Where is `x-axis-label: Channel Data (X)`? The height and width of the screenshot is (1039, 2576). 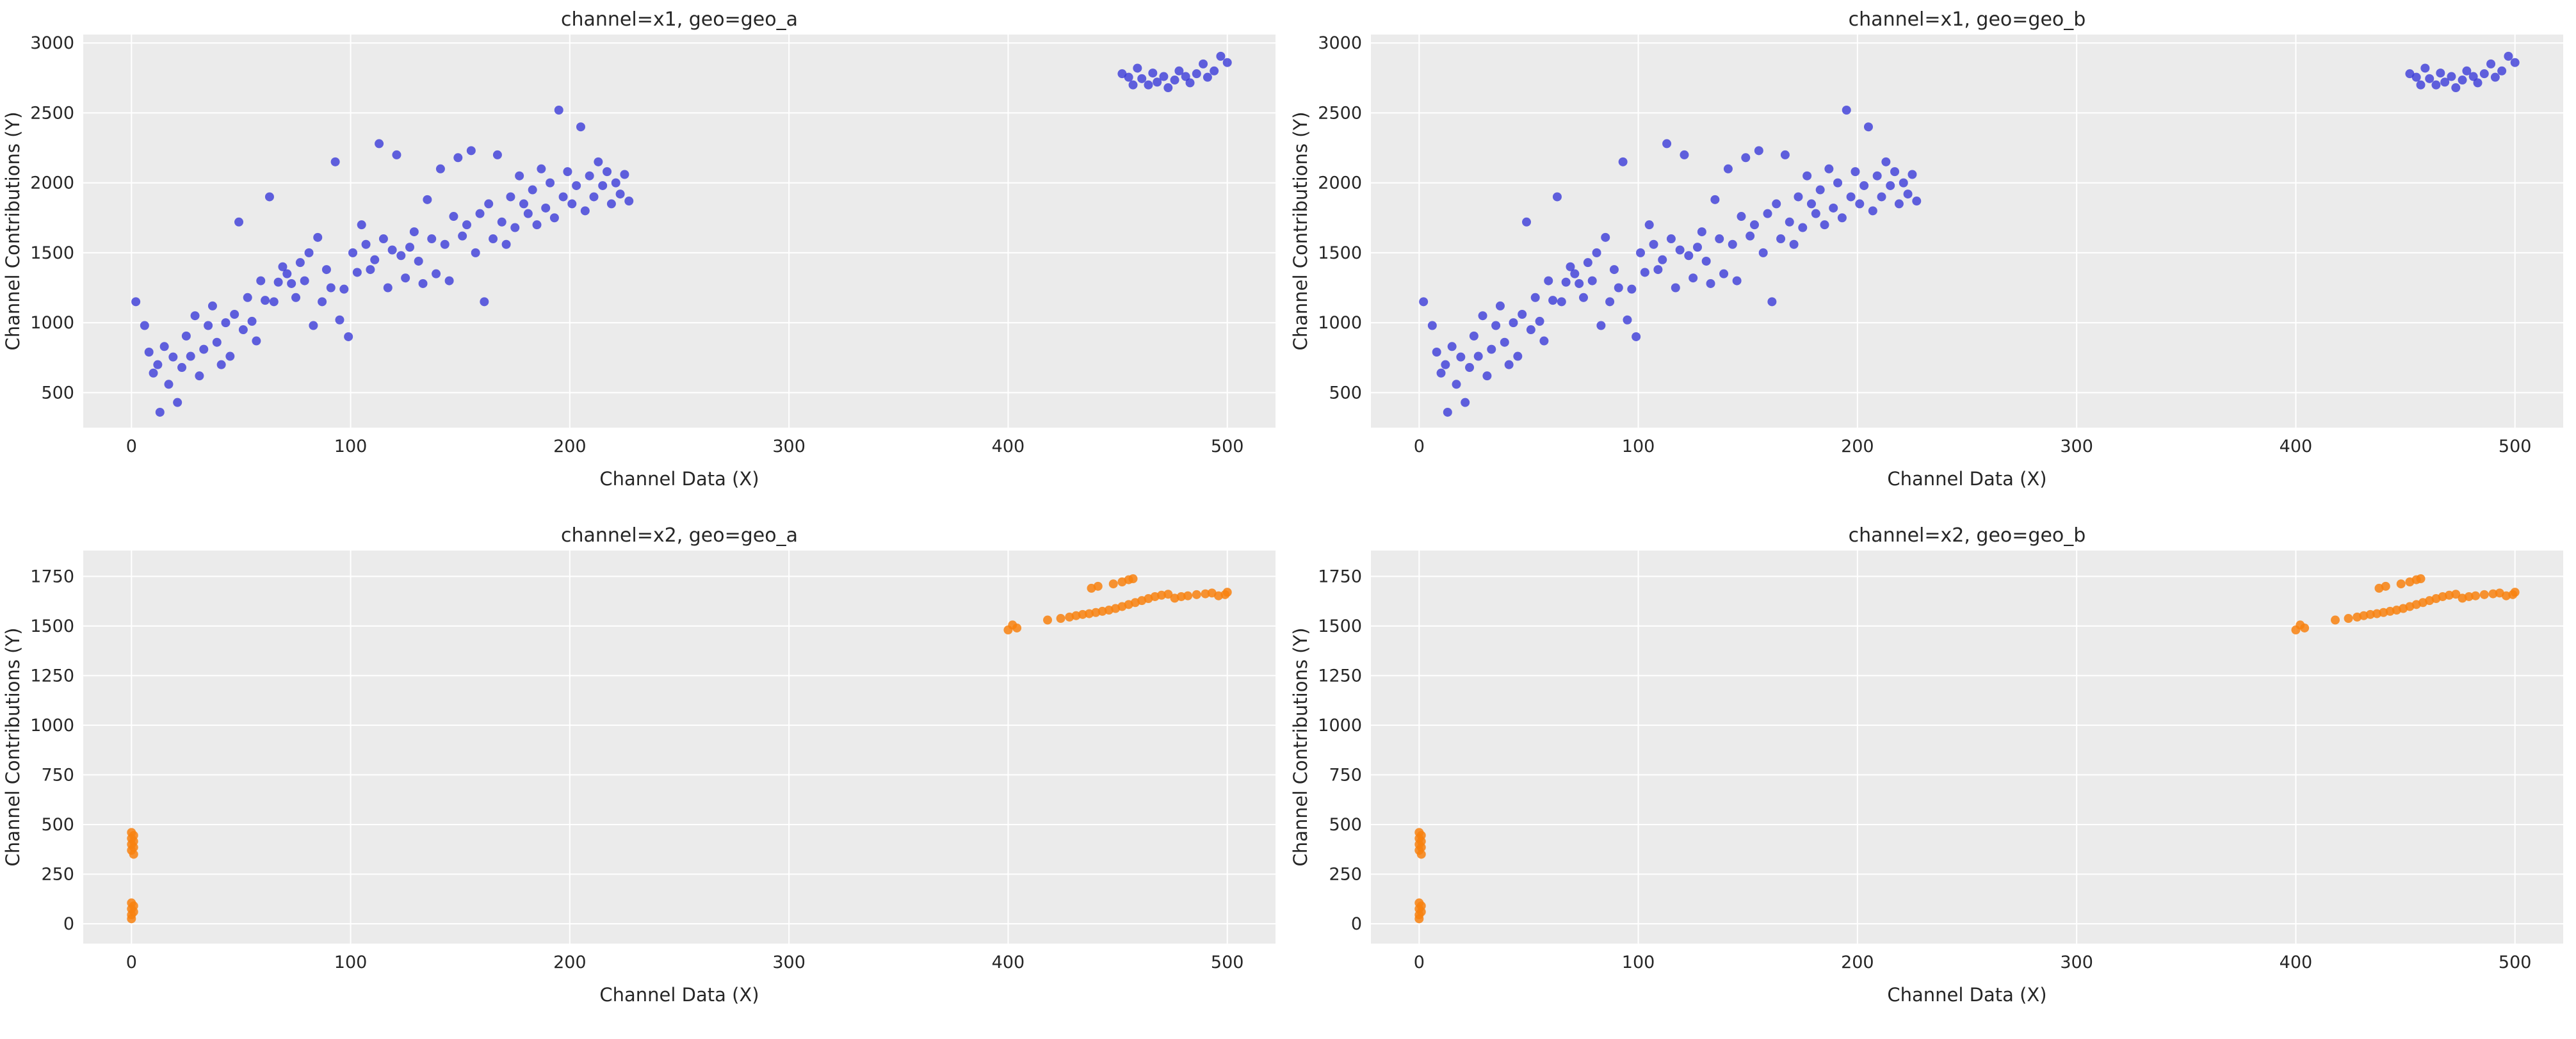 x-axis-label: Channel Data (X) is located at coordinates (679, 479).